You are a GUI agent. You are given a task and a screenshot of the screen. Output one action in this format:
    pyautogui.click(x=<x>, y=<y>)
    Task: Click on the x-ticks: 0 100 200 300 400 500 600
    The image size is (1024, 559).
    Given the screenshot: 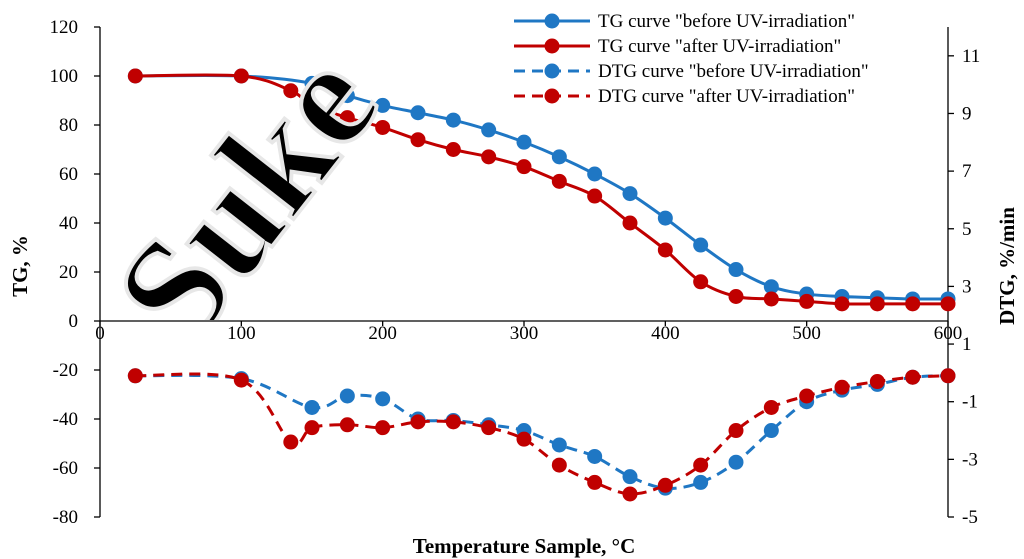 What is the action you would take?
    pyautogui.click(x=528, y=332)
    